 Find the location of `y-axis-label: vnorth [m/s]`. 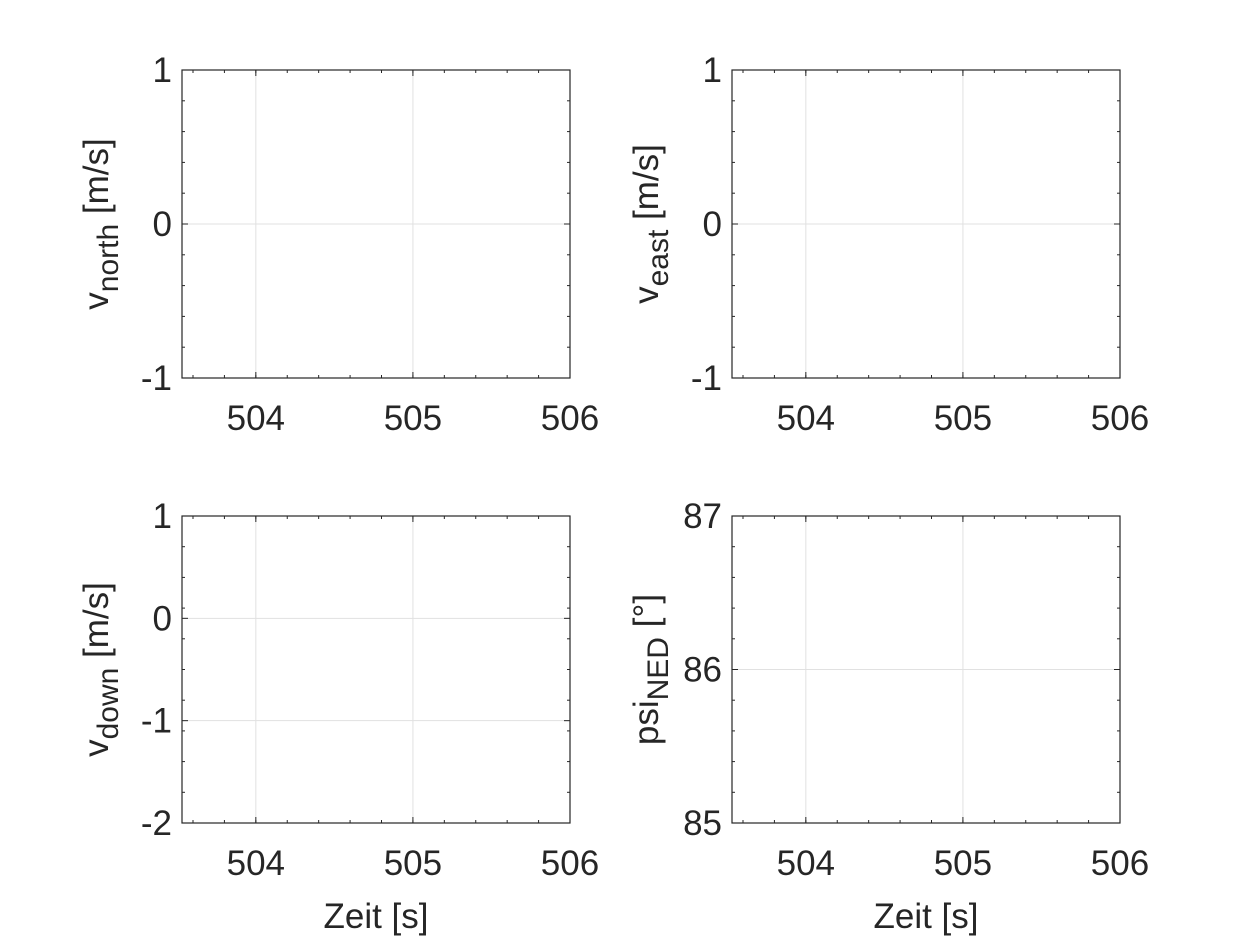

y-axis-label: vnorth [m/s] is located at coordinates (101, 223).